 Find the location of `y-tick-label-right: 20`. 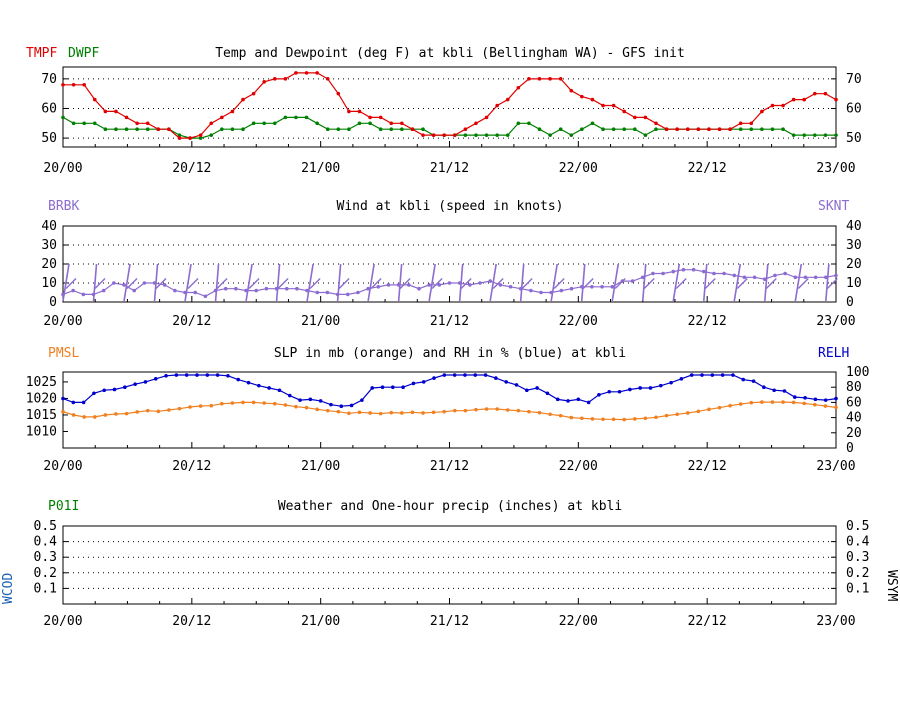

y-tick-label-right: 20 is located at coordinates (854, 264).